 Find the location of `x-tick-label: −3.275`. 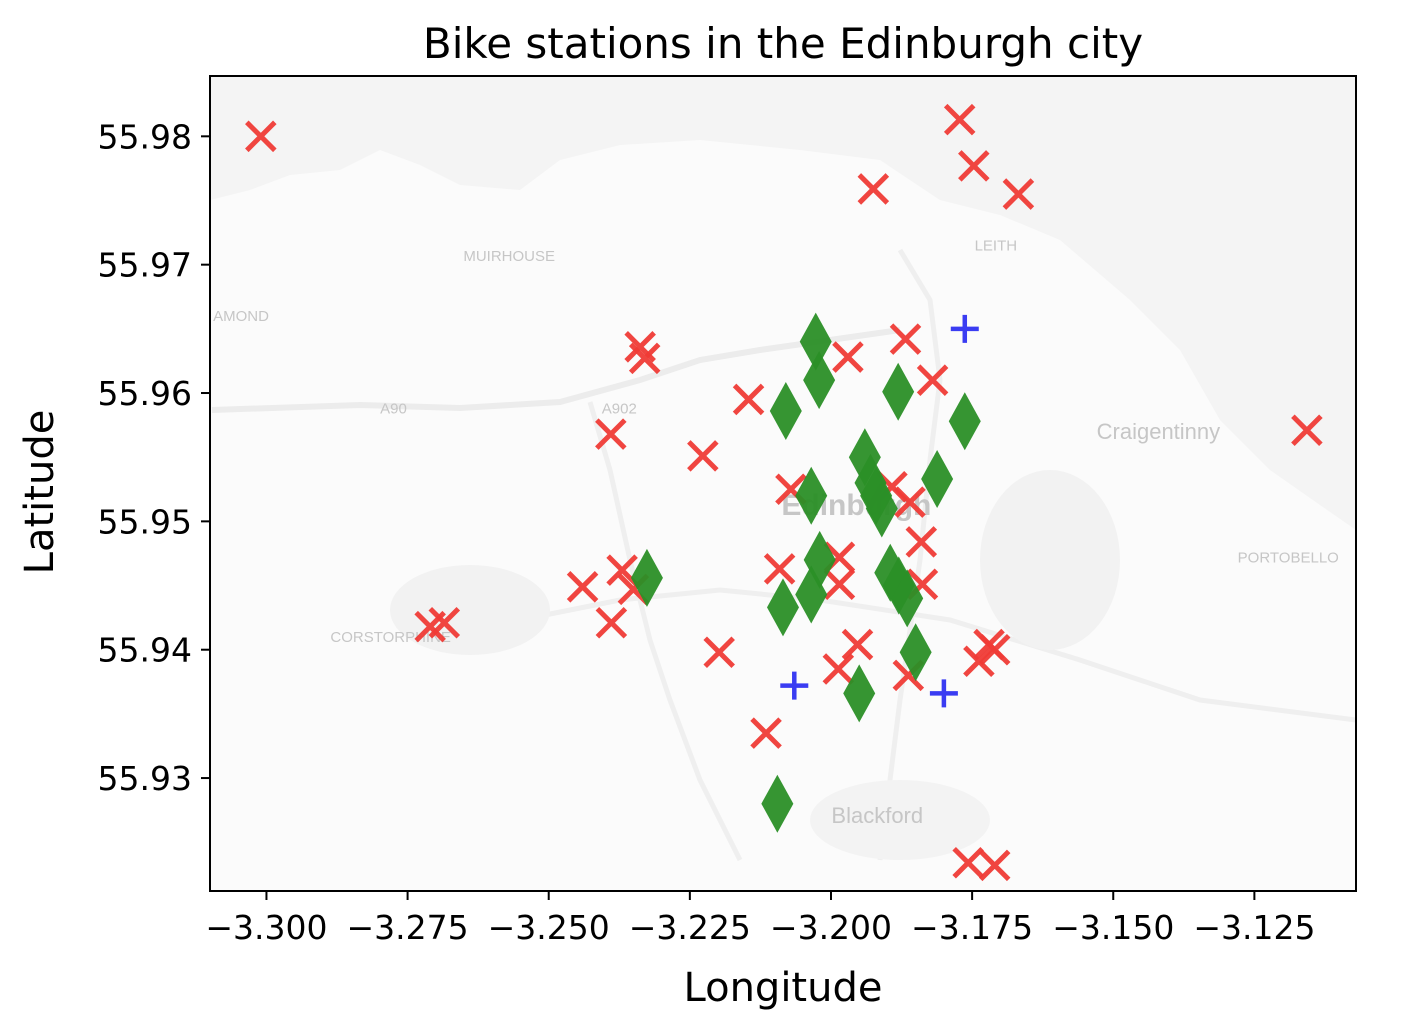

x-tick-label: −3.275 is located at coordinates (408, 927).